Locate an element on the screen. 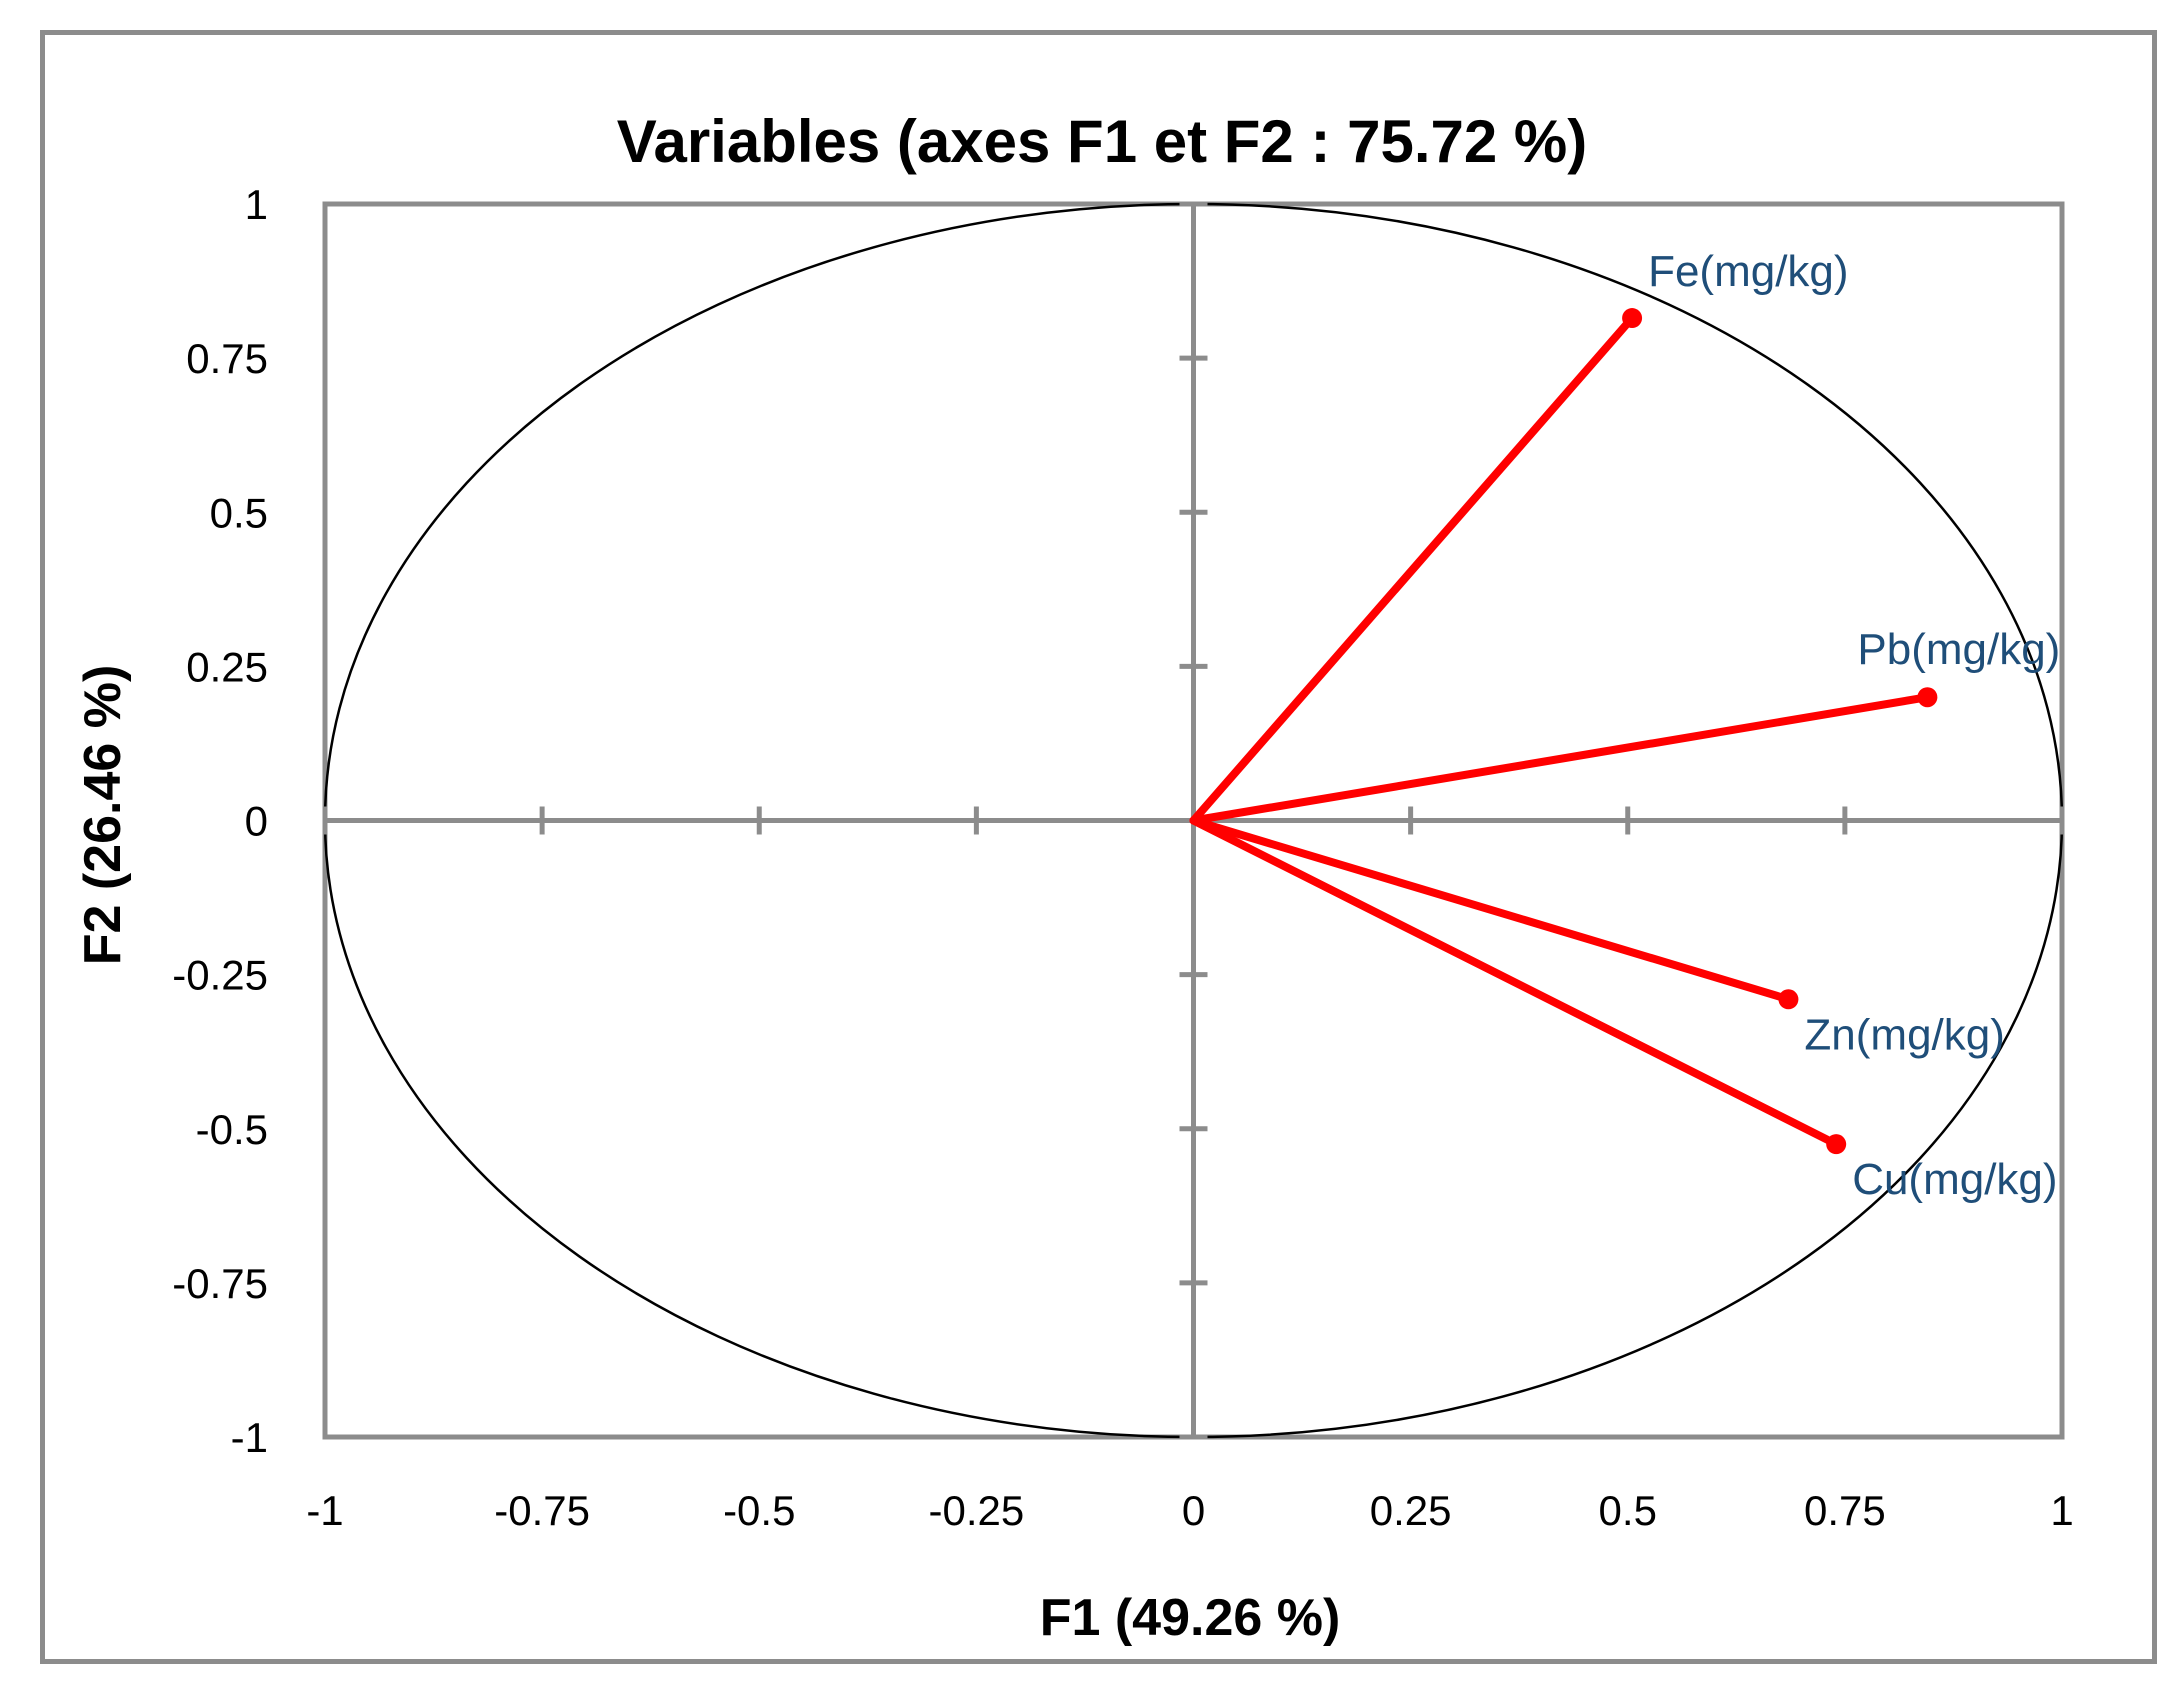 The height and width of the screenshot is (1694, 2178). y-tick-label: -0.5 is located at coordinates (232, 1129).